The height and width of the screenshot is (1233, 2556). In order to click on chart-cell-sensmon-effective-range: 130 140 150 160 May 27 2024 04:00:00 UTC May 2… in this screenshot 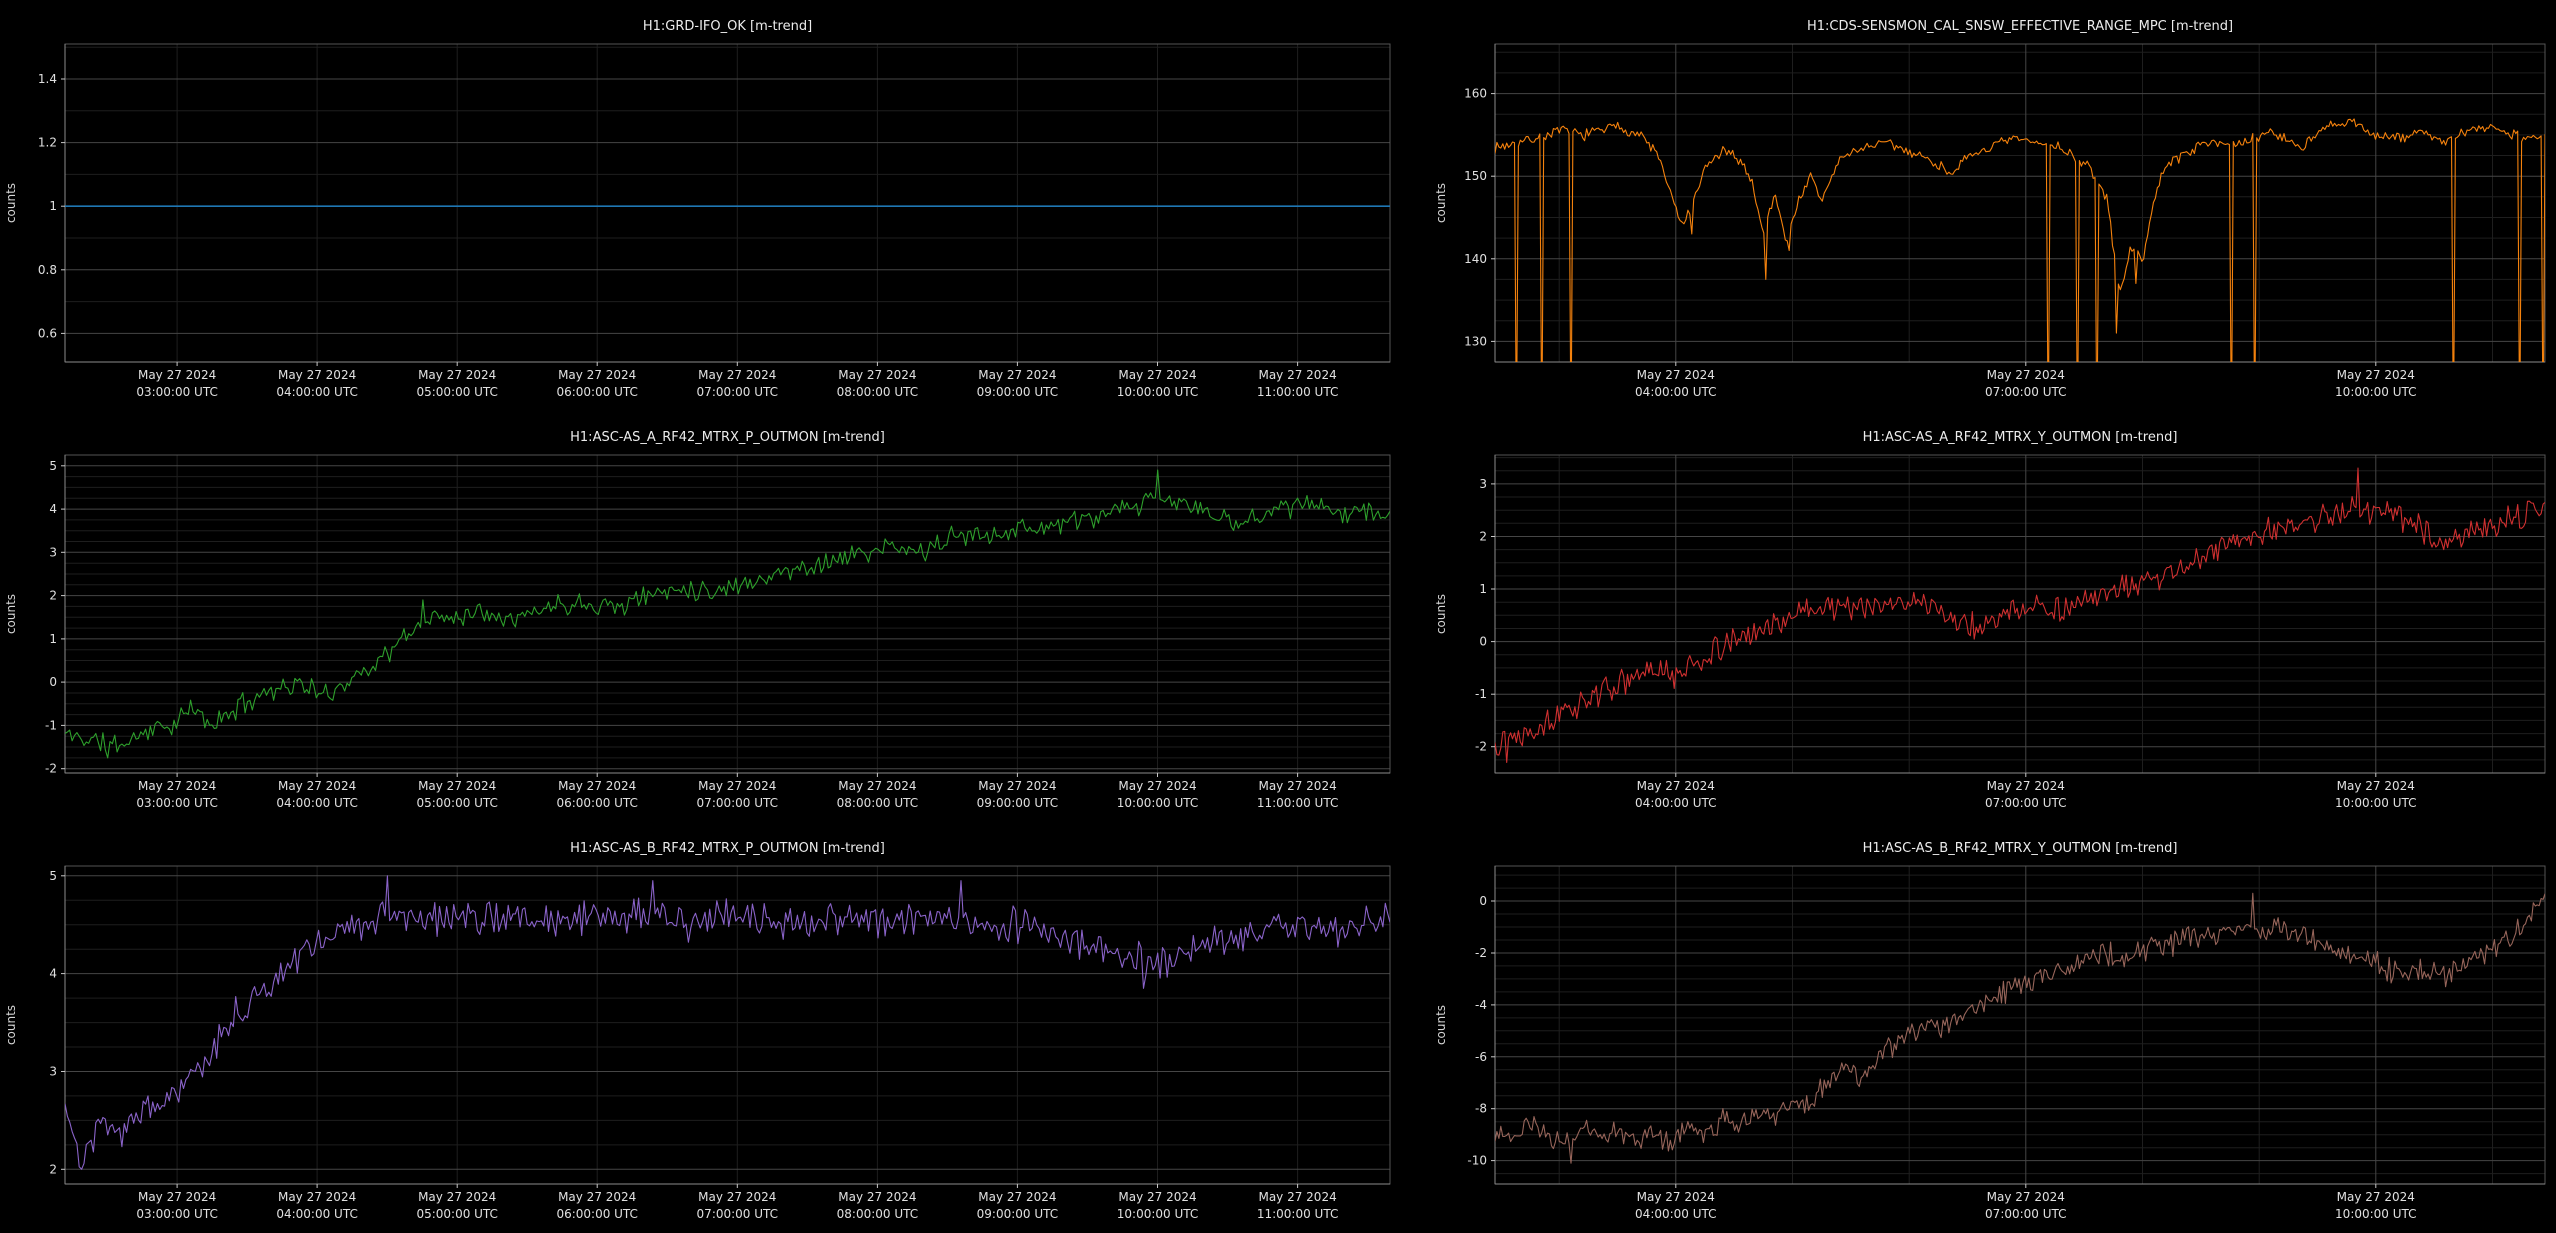, I will do `click(1978, 198)`.